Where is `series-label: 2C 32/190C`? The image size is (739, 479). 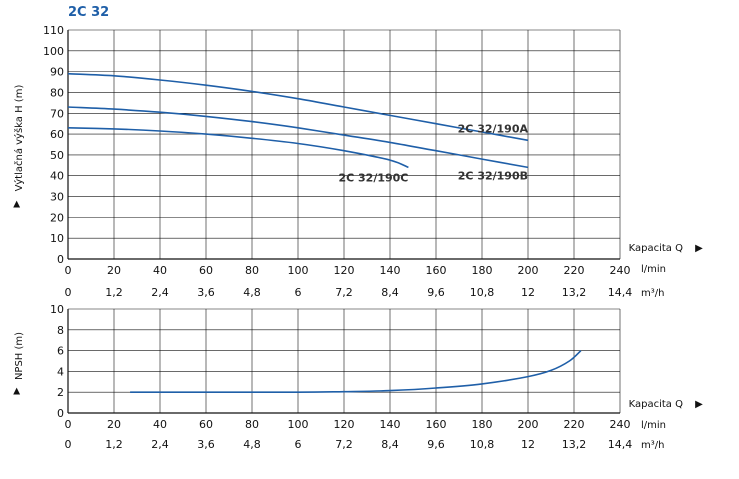 series-label: 2C 32/190C is located at coordinates (373, 177).